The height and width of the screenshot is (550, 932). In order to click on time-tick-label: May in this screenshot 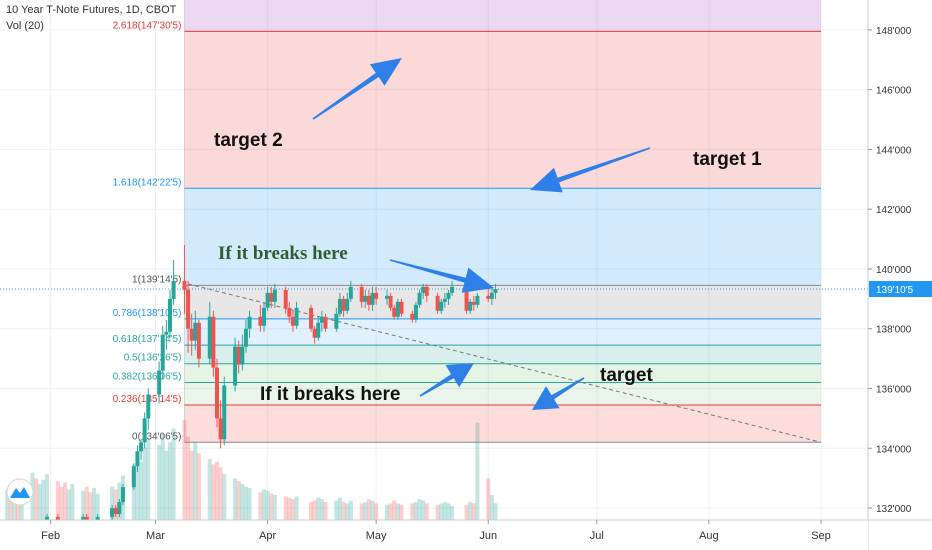, I will do `click(376, 536)`.